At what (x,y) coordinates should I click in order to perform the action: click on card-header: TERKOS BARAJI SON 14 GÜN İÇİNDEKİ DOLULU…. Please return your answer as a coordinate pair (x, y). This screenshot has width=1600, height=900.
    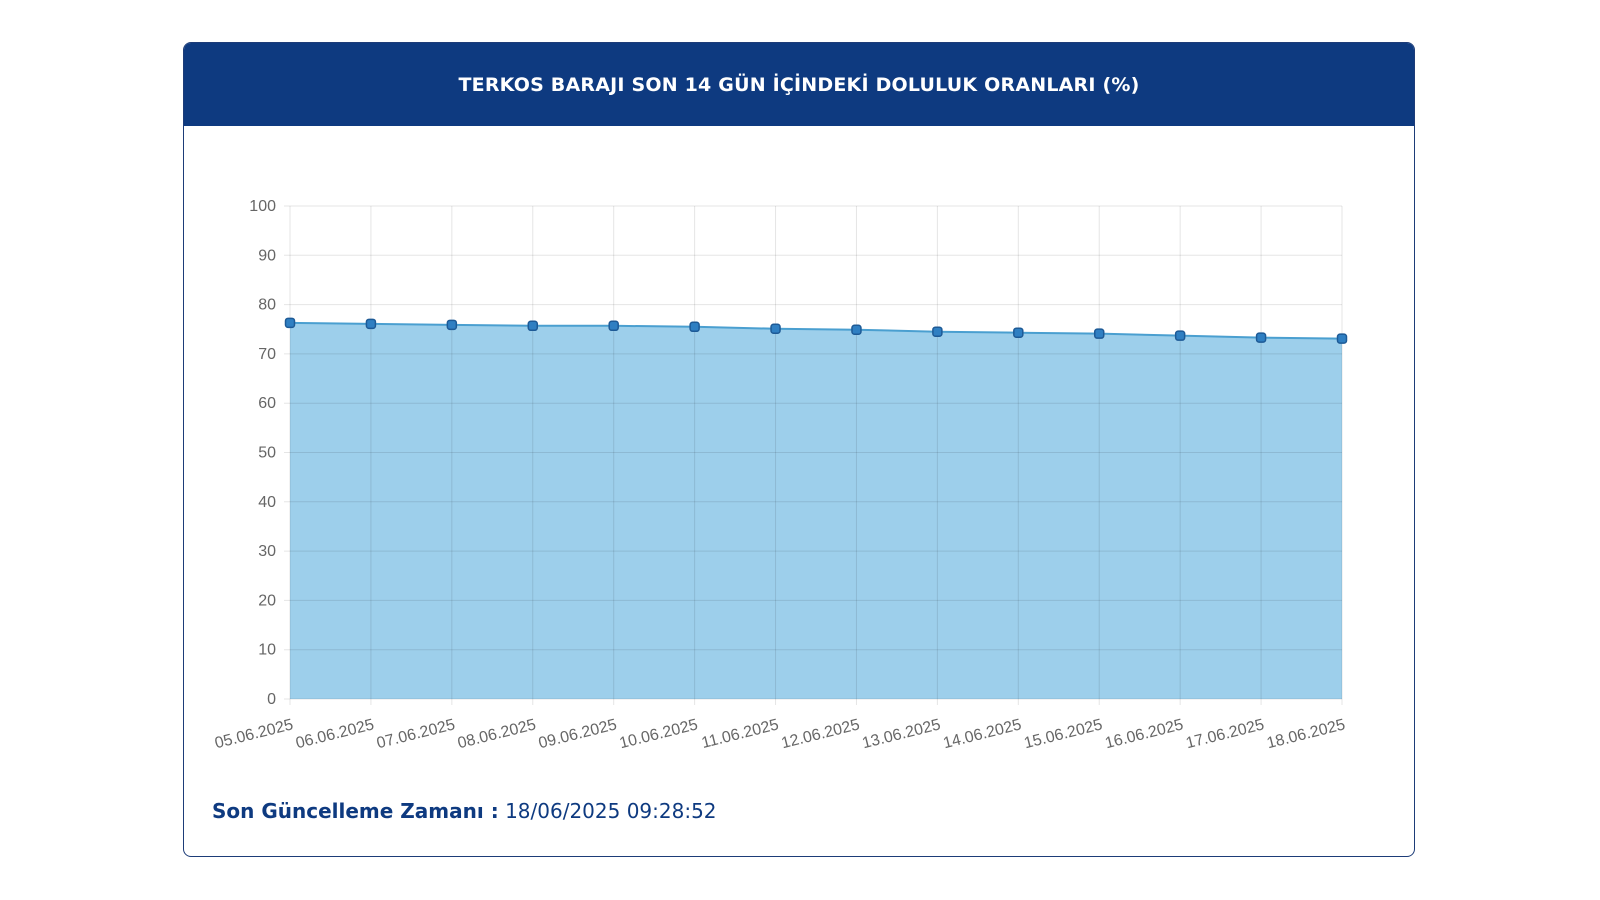
    Looking at the image, I should click on (799, 84).